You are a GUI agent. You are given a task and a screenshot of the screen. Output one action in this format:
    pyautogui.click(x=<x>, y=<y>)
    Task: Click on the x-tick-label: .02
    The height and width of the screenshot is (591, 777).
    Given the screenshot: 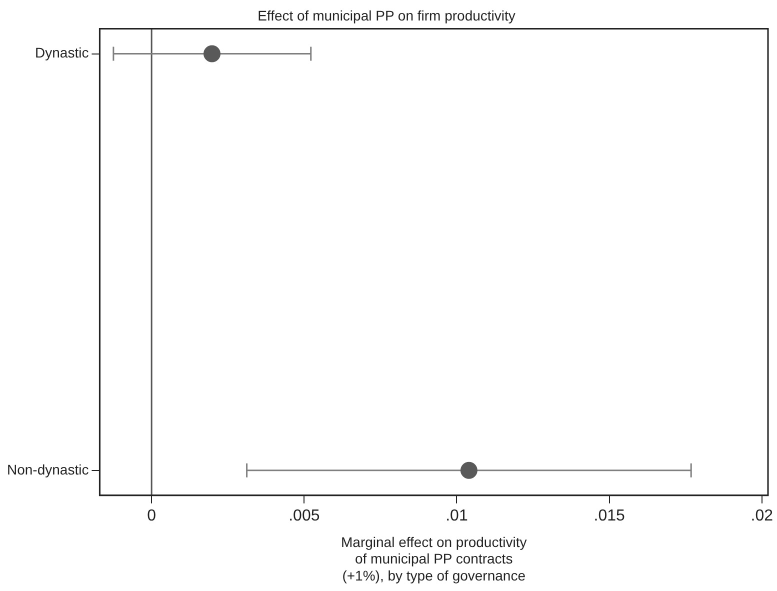 What is the action you would take?
    pyautogui.click(x=762, y=515)
    